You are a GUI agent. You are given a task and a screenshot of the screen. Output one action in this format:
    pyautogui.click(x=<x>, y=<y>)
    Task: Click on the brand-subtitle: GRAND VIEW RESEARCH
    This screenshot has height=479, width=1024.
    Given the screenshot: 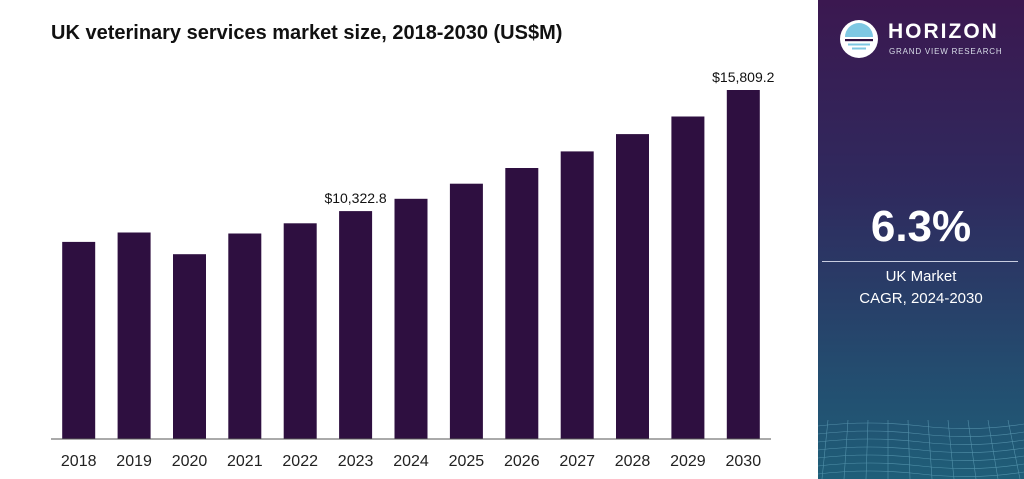 What is the action you would take?
    pyautogui.click(x=946, y=51)
    